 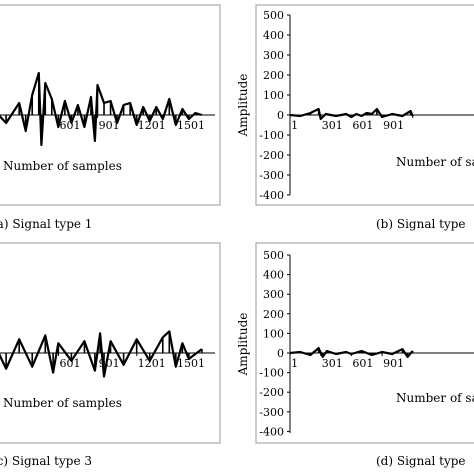 What do you see at coordinates (46, 461) in the screenshot?
I see `panel-c-caption: (c) Signal type 3` at bounding box center [46, 461].